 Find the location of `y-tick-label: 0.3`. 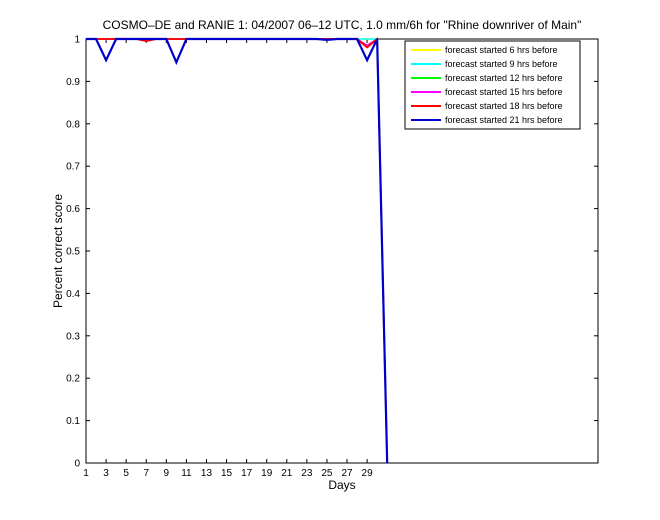

y-tick-label: 0.3 is located at coordinates (73, 336).